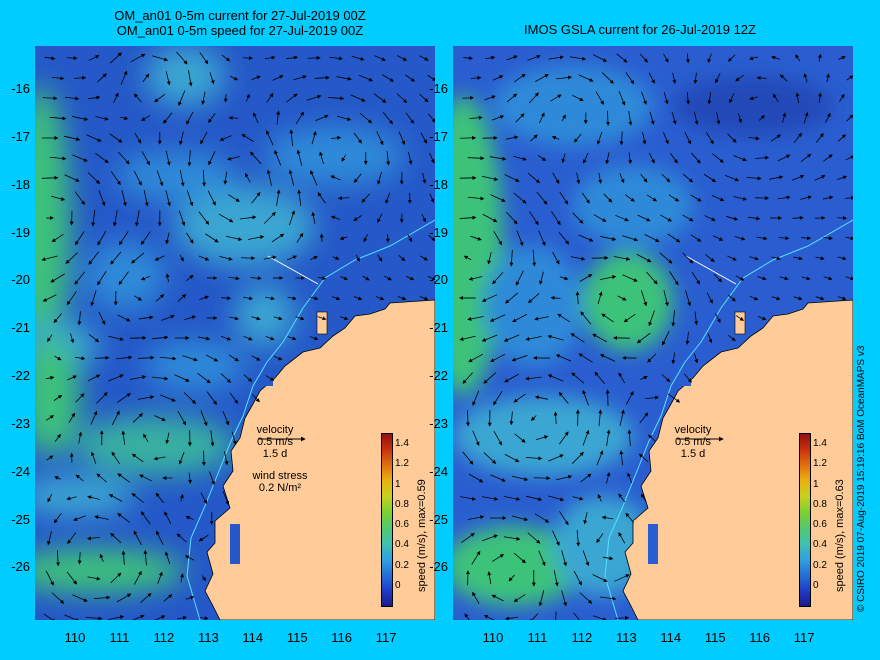 Image resolution: width=880 pixels, height=660 pixels. Describe the element at coordinates (20, 423) in the screenshot. I see `latitude-tick-label: -23` at that location.